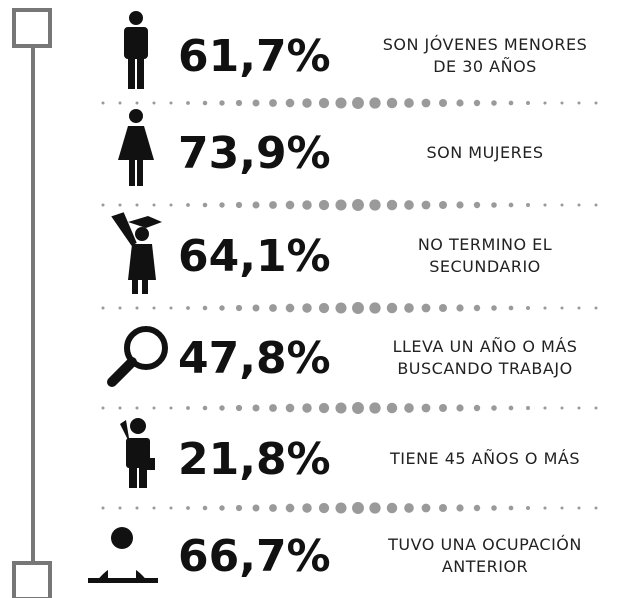  What do you see at coordinates (136, 50) in the screenshot?
I see `icon-man` at bounding box center [136, 50].